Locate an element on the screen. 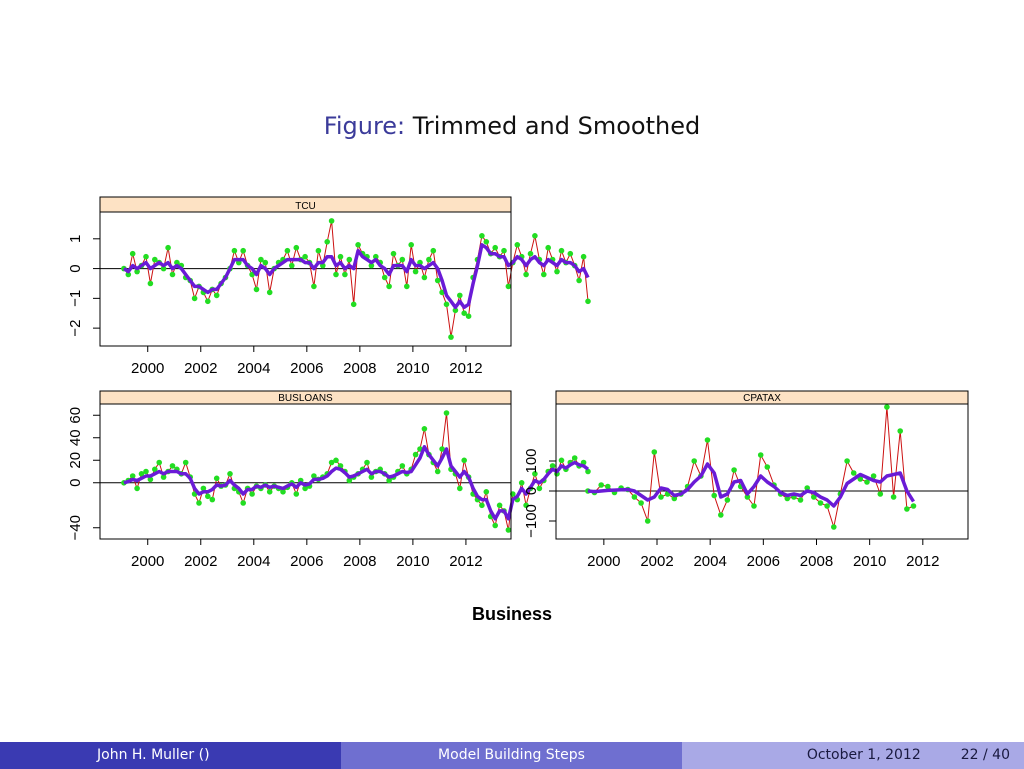 The height and width of the screenshot is (769, 1024). panel-frame is located at coordinates (305, 471).